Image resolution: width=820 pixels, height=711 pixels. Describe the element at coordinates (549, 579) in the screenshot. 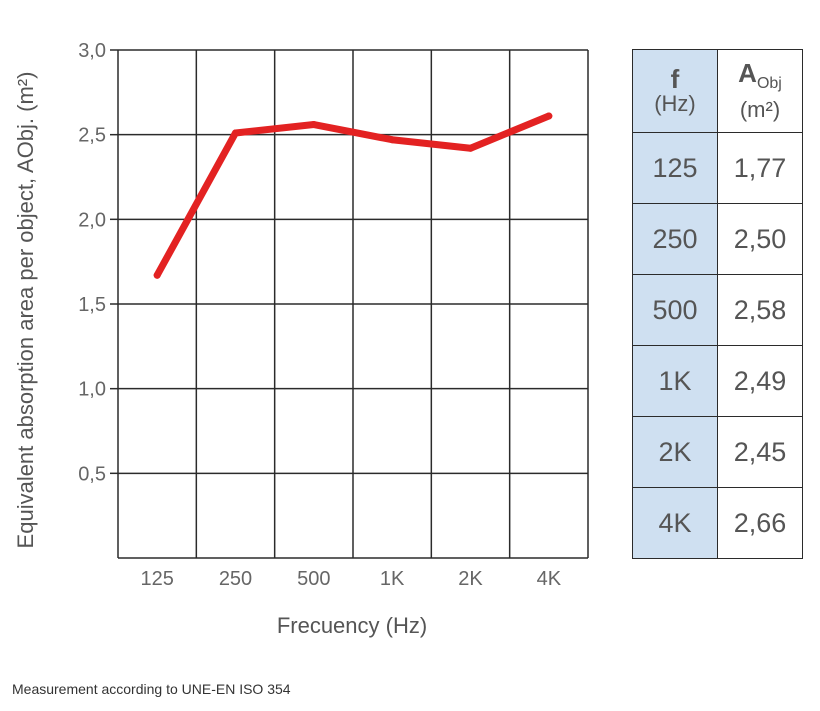

I see `x-tick-label: 4K` at that location.